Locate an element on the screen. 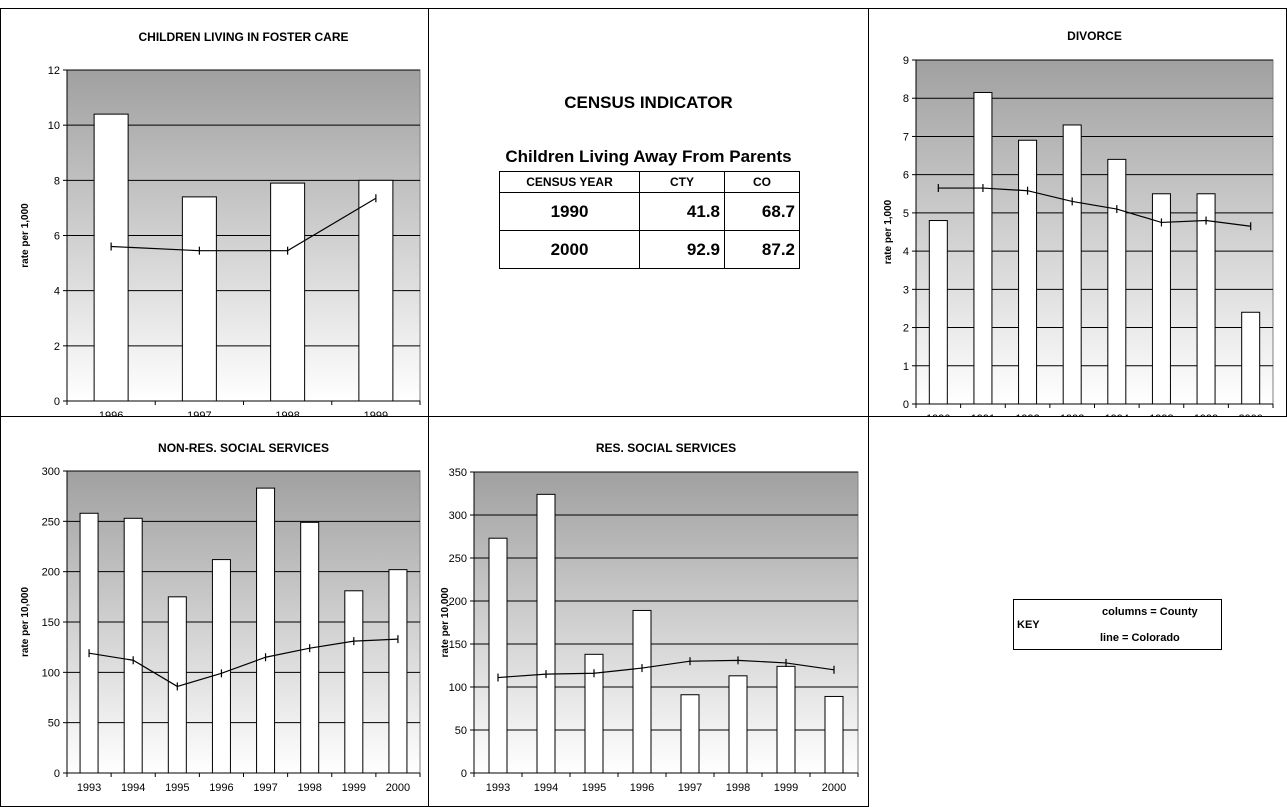 The height and width of the screenshot is (807, 1287). y-tick-label: 12 is located at coordinates (54, 71).